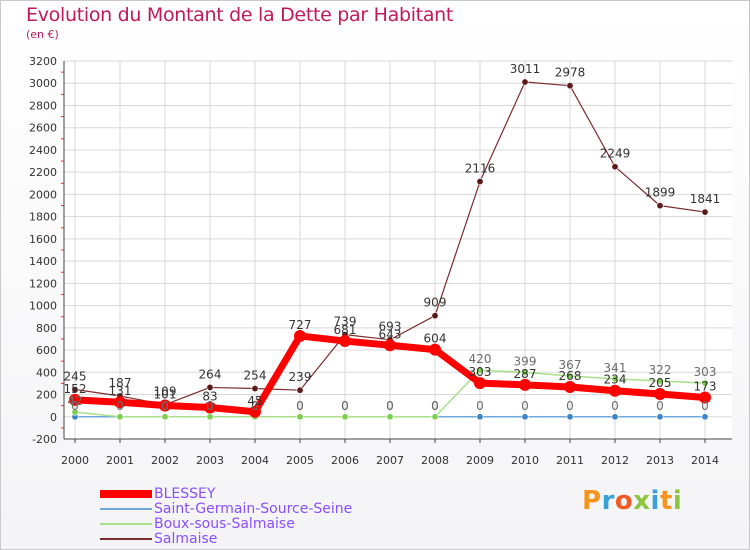 This screenshot has height=550, width=750. Describe the element at coordinates (126, 494) in the screenshot. I see `legend-swatch-blessey` at that location.